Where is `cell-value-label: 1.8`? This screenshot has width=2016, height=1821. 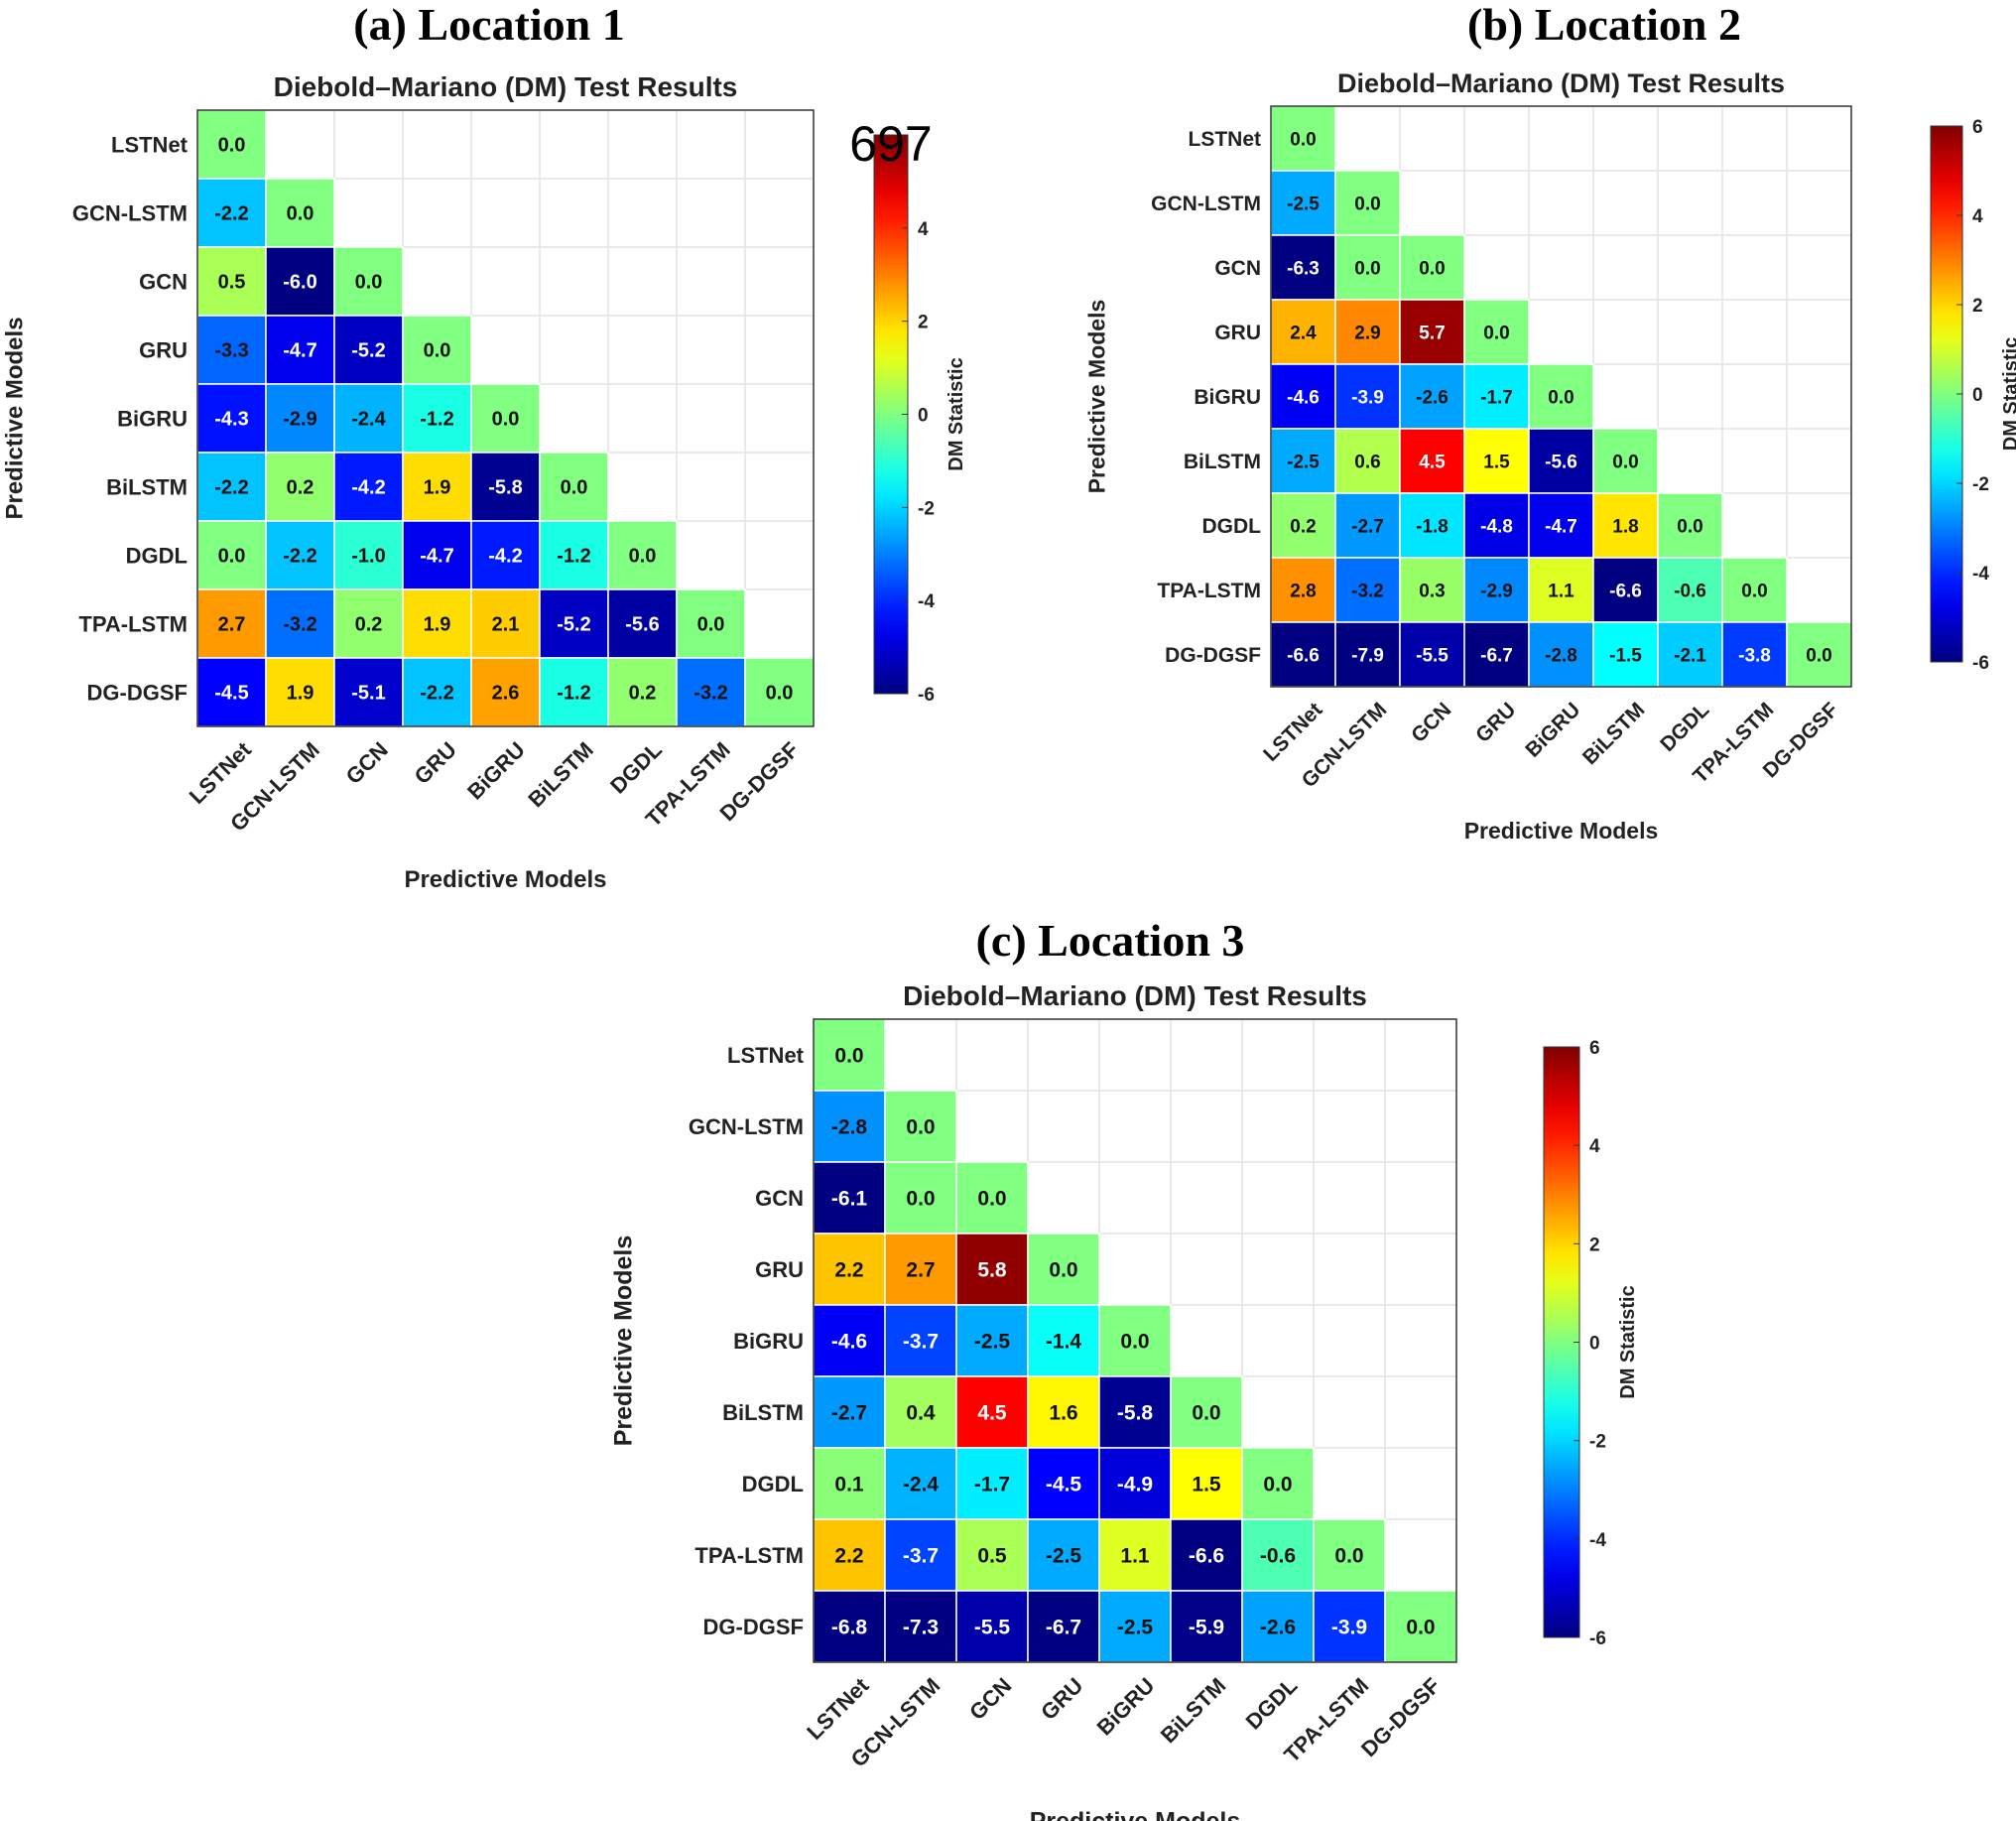 cell-value-label: 1.8 is located at coordinates (1625, 526).